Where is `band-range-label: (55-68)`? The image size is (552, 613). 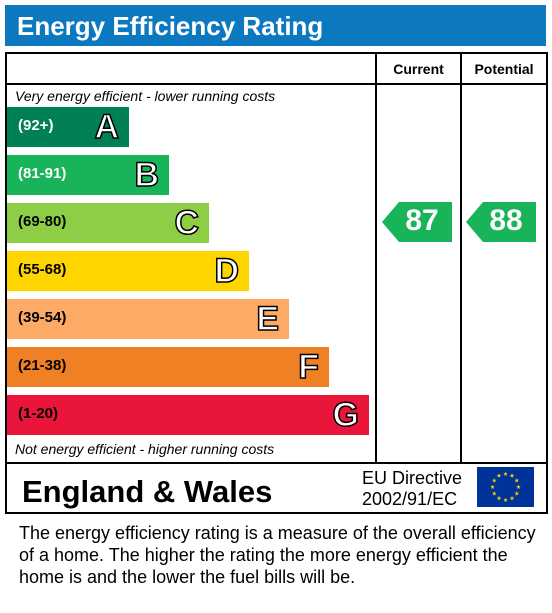
band-range-label: (55-68) is located at coordinates (42, 269).